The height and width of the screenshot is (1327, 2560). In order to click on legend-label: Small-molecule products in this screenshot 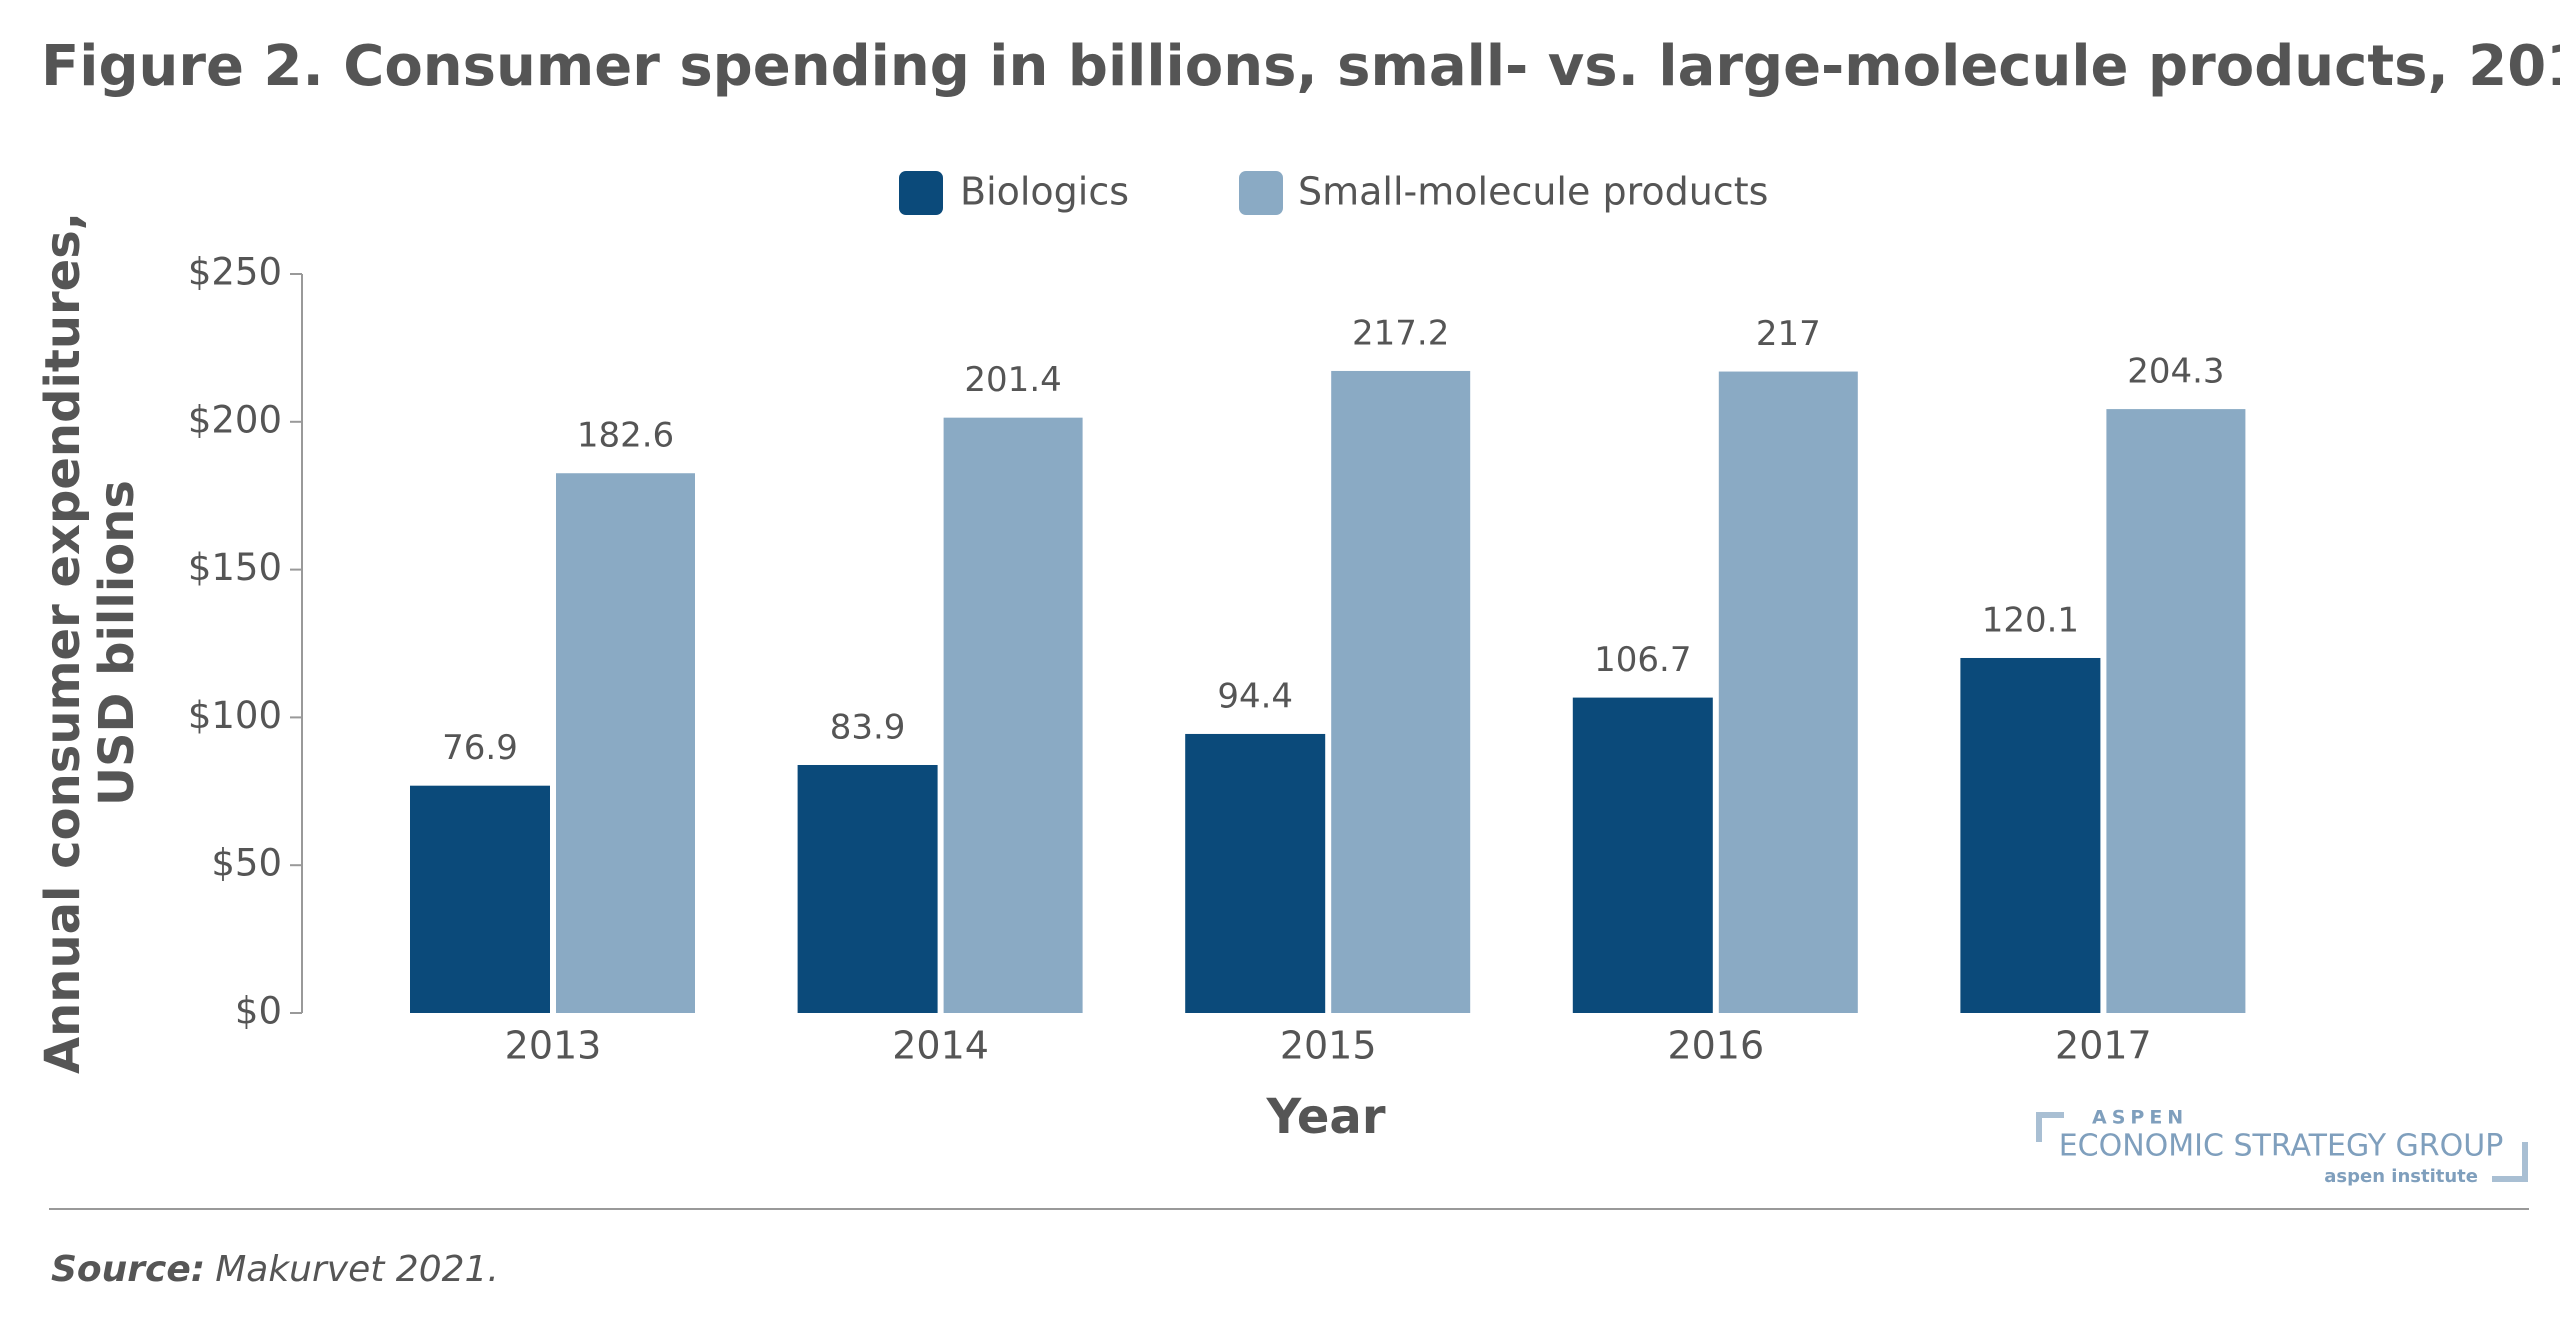, I will do `click(1533, 192)`.